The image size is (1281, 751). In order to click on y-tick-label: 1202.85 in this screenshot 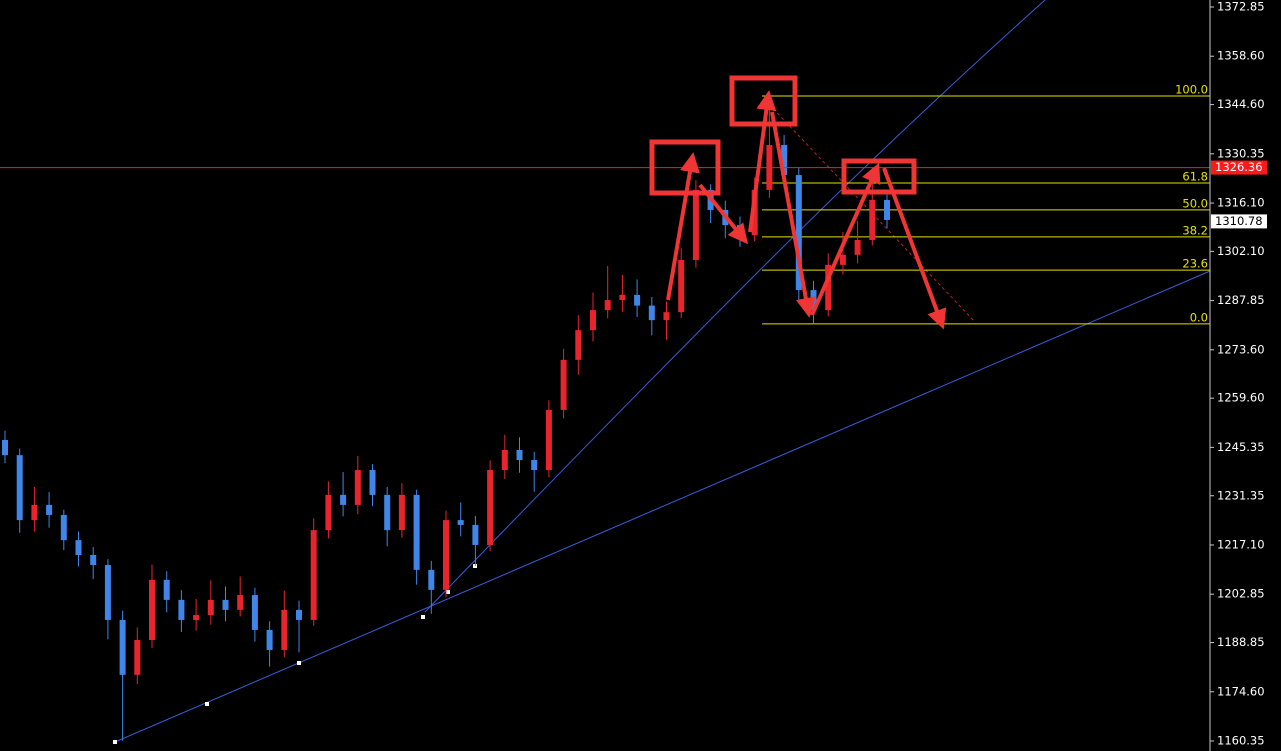, I will do `click(1241, 594)`.